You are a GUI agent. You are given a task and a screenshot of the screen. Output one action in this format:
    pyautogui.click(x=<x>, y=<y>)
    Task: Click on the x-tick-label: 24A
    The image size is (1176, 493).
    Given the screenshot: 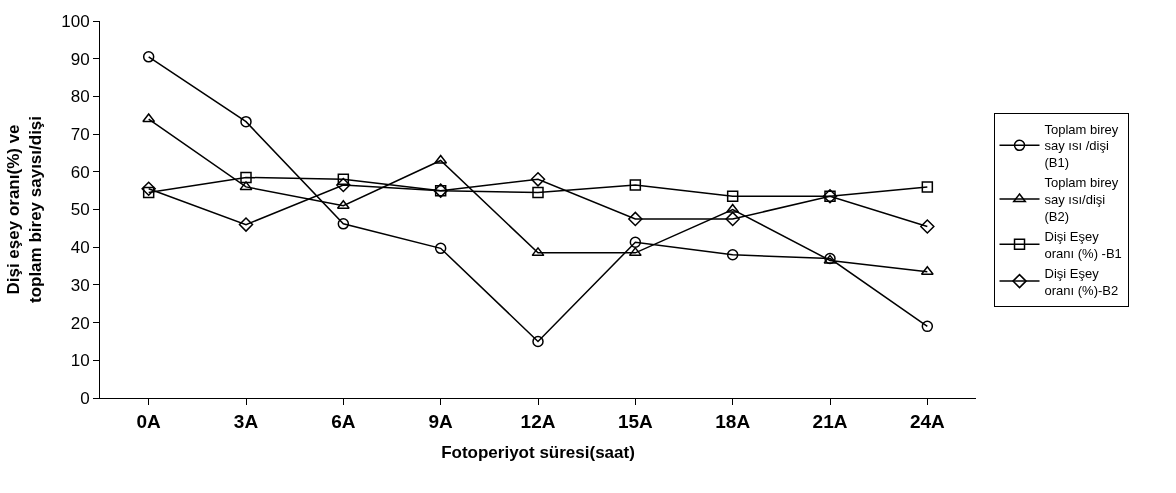 What is the action you would take?
    pyautogui.click(x=927, y=421)
    